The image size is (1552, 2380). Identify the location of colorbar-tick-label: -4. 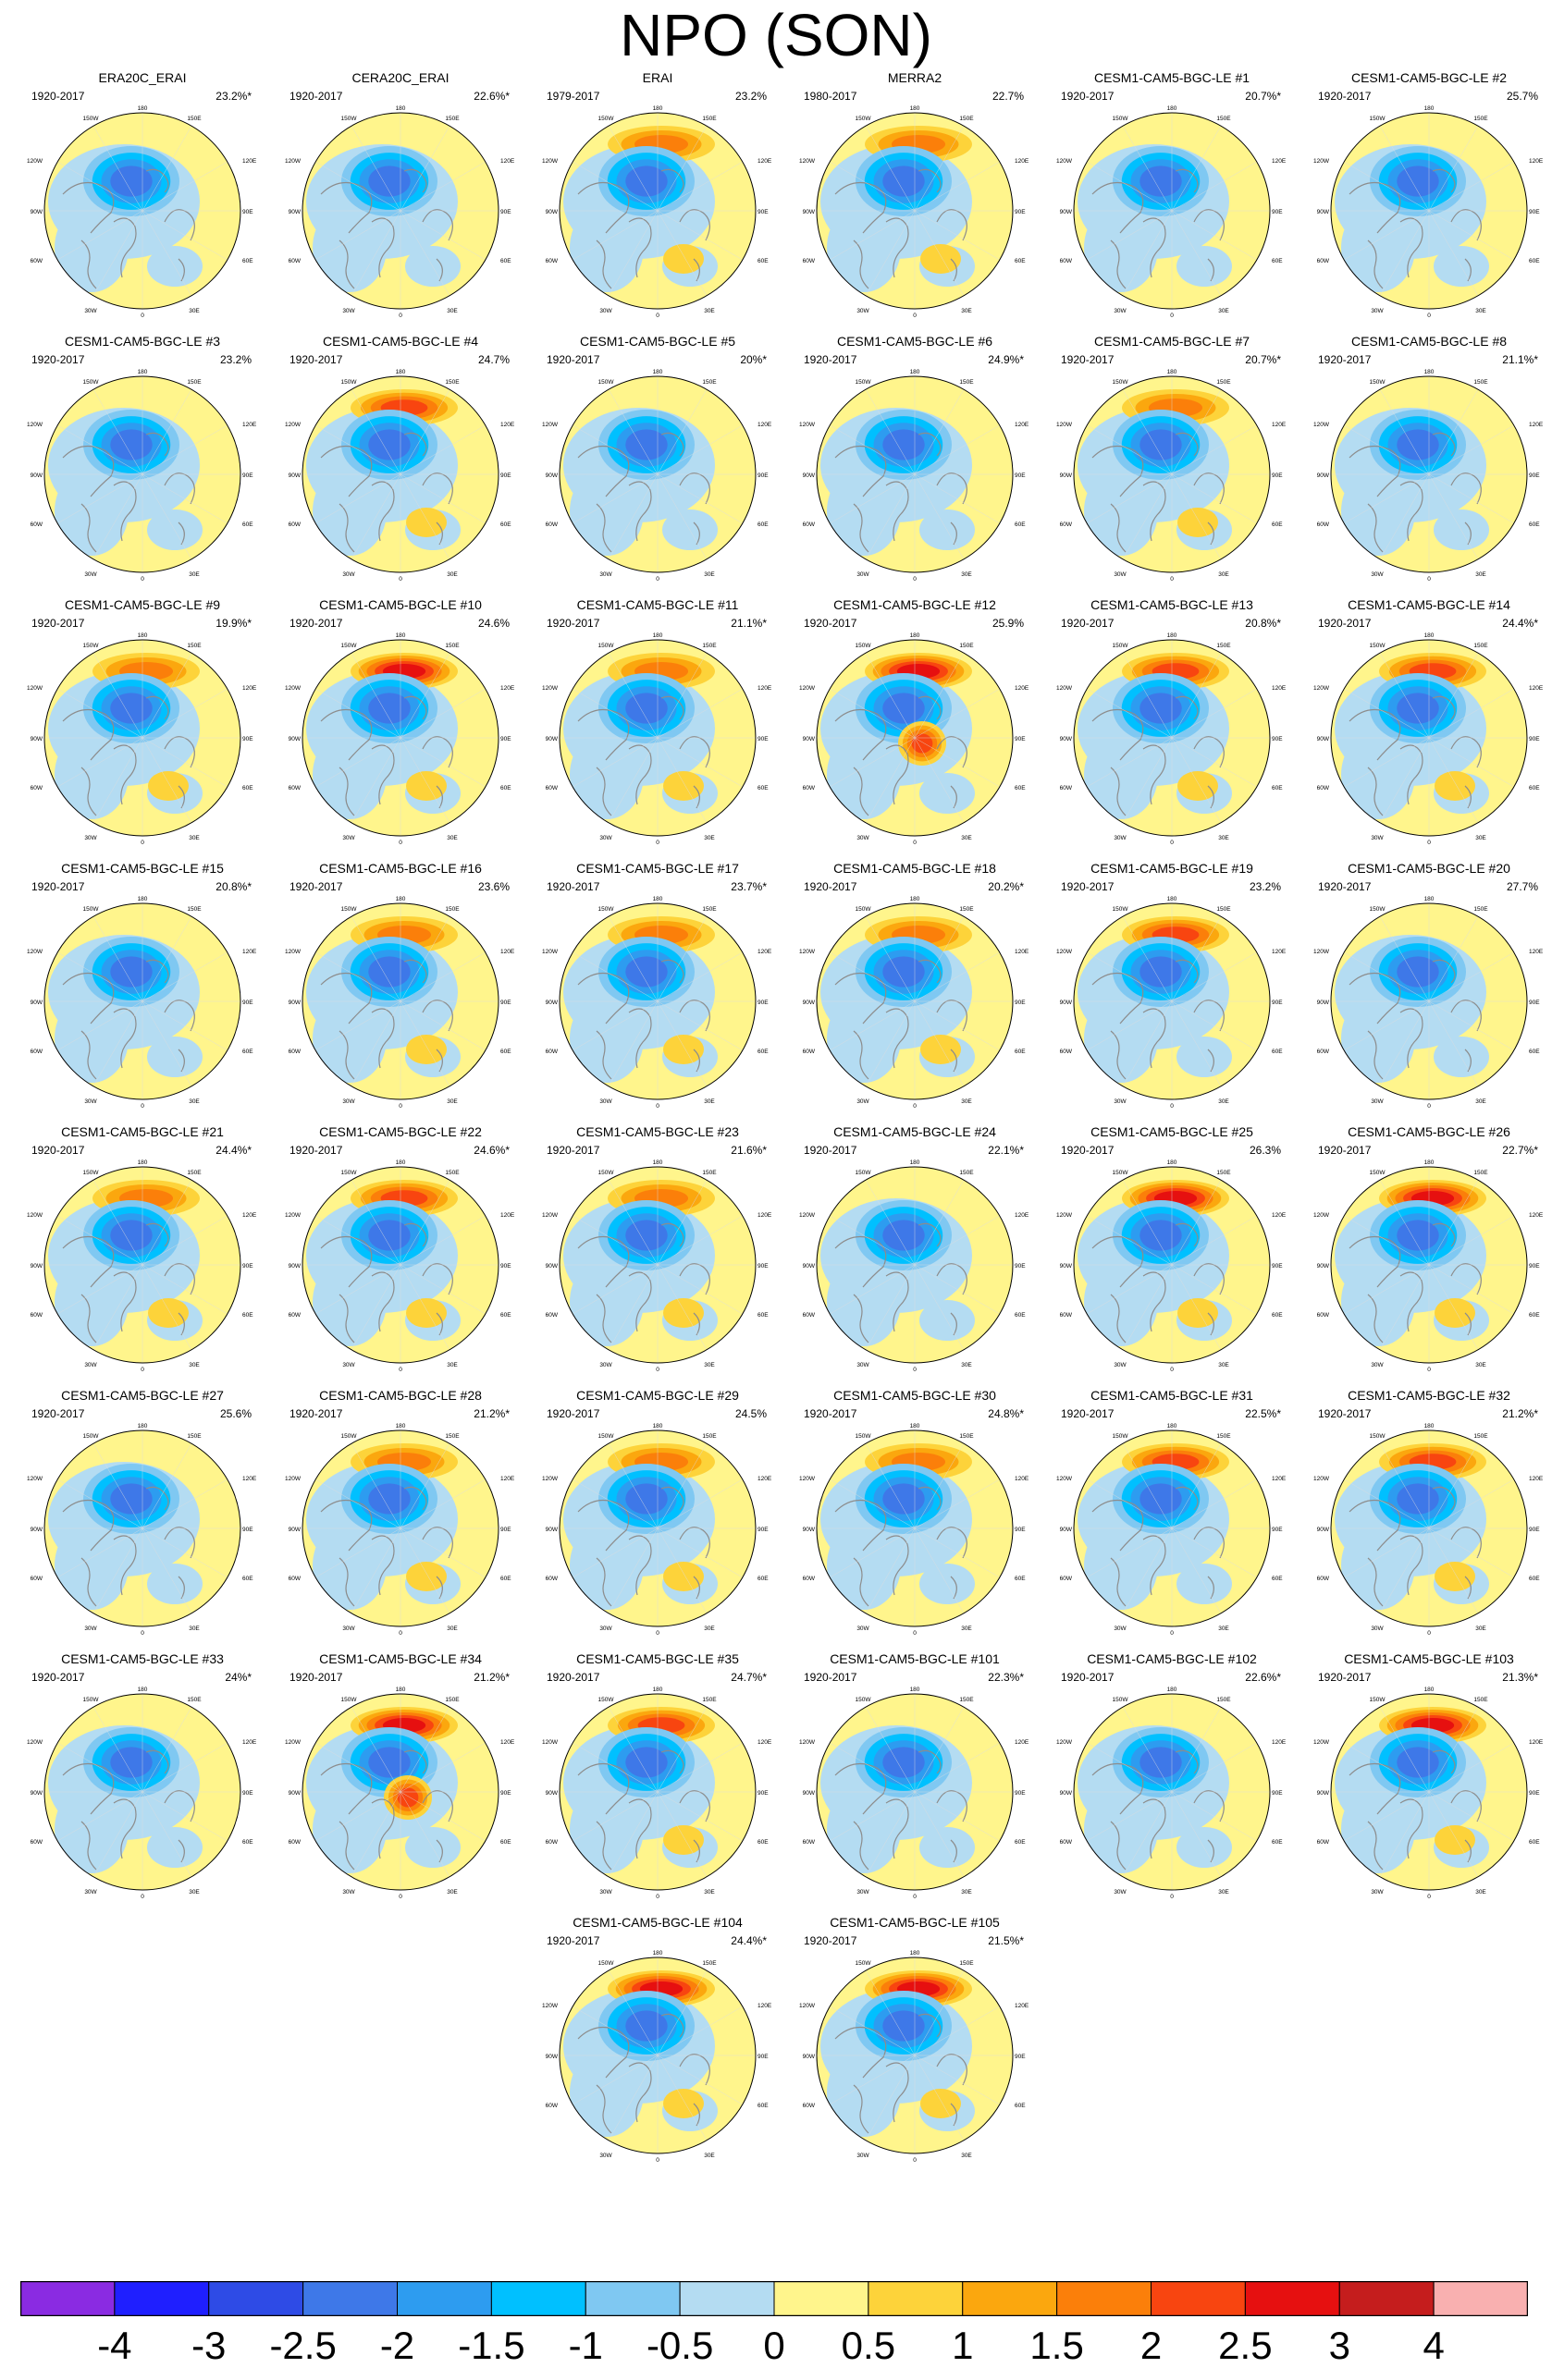
(114, 2345).